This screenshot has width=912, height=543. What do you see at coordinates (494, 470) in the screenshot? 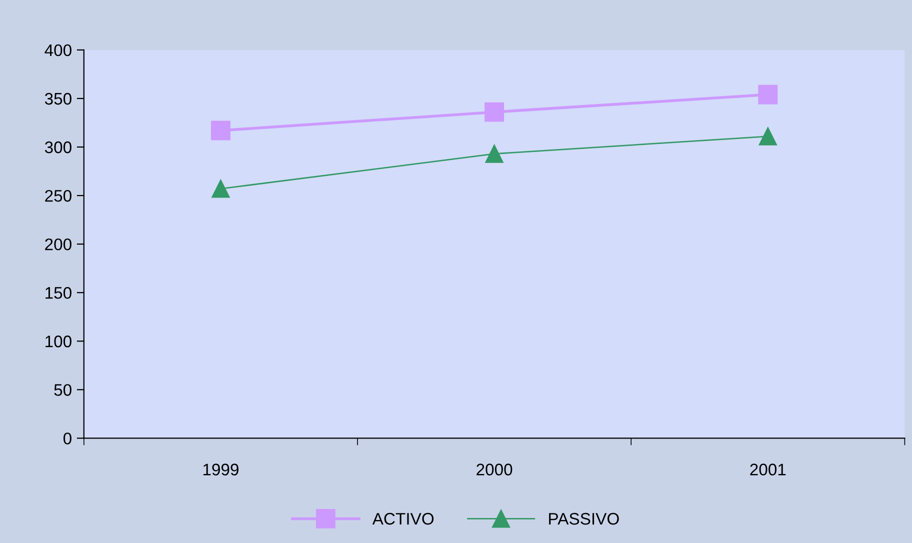
I see `x-tick-label: 2000` at bounding box center [494, 470].